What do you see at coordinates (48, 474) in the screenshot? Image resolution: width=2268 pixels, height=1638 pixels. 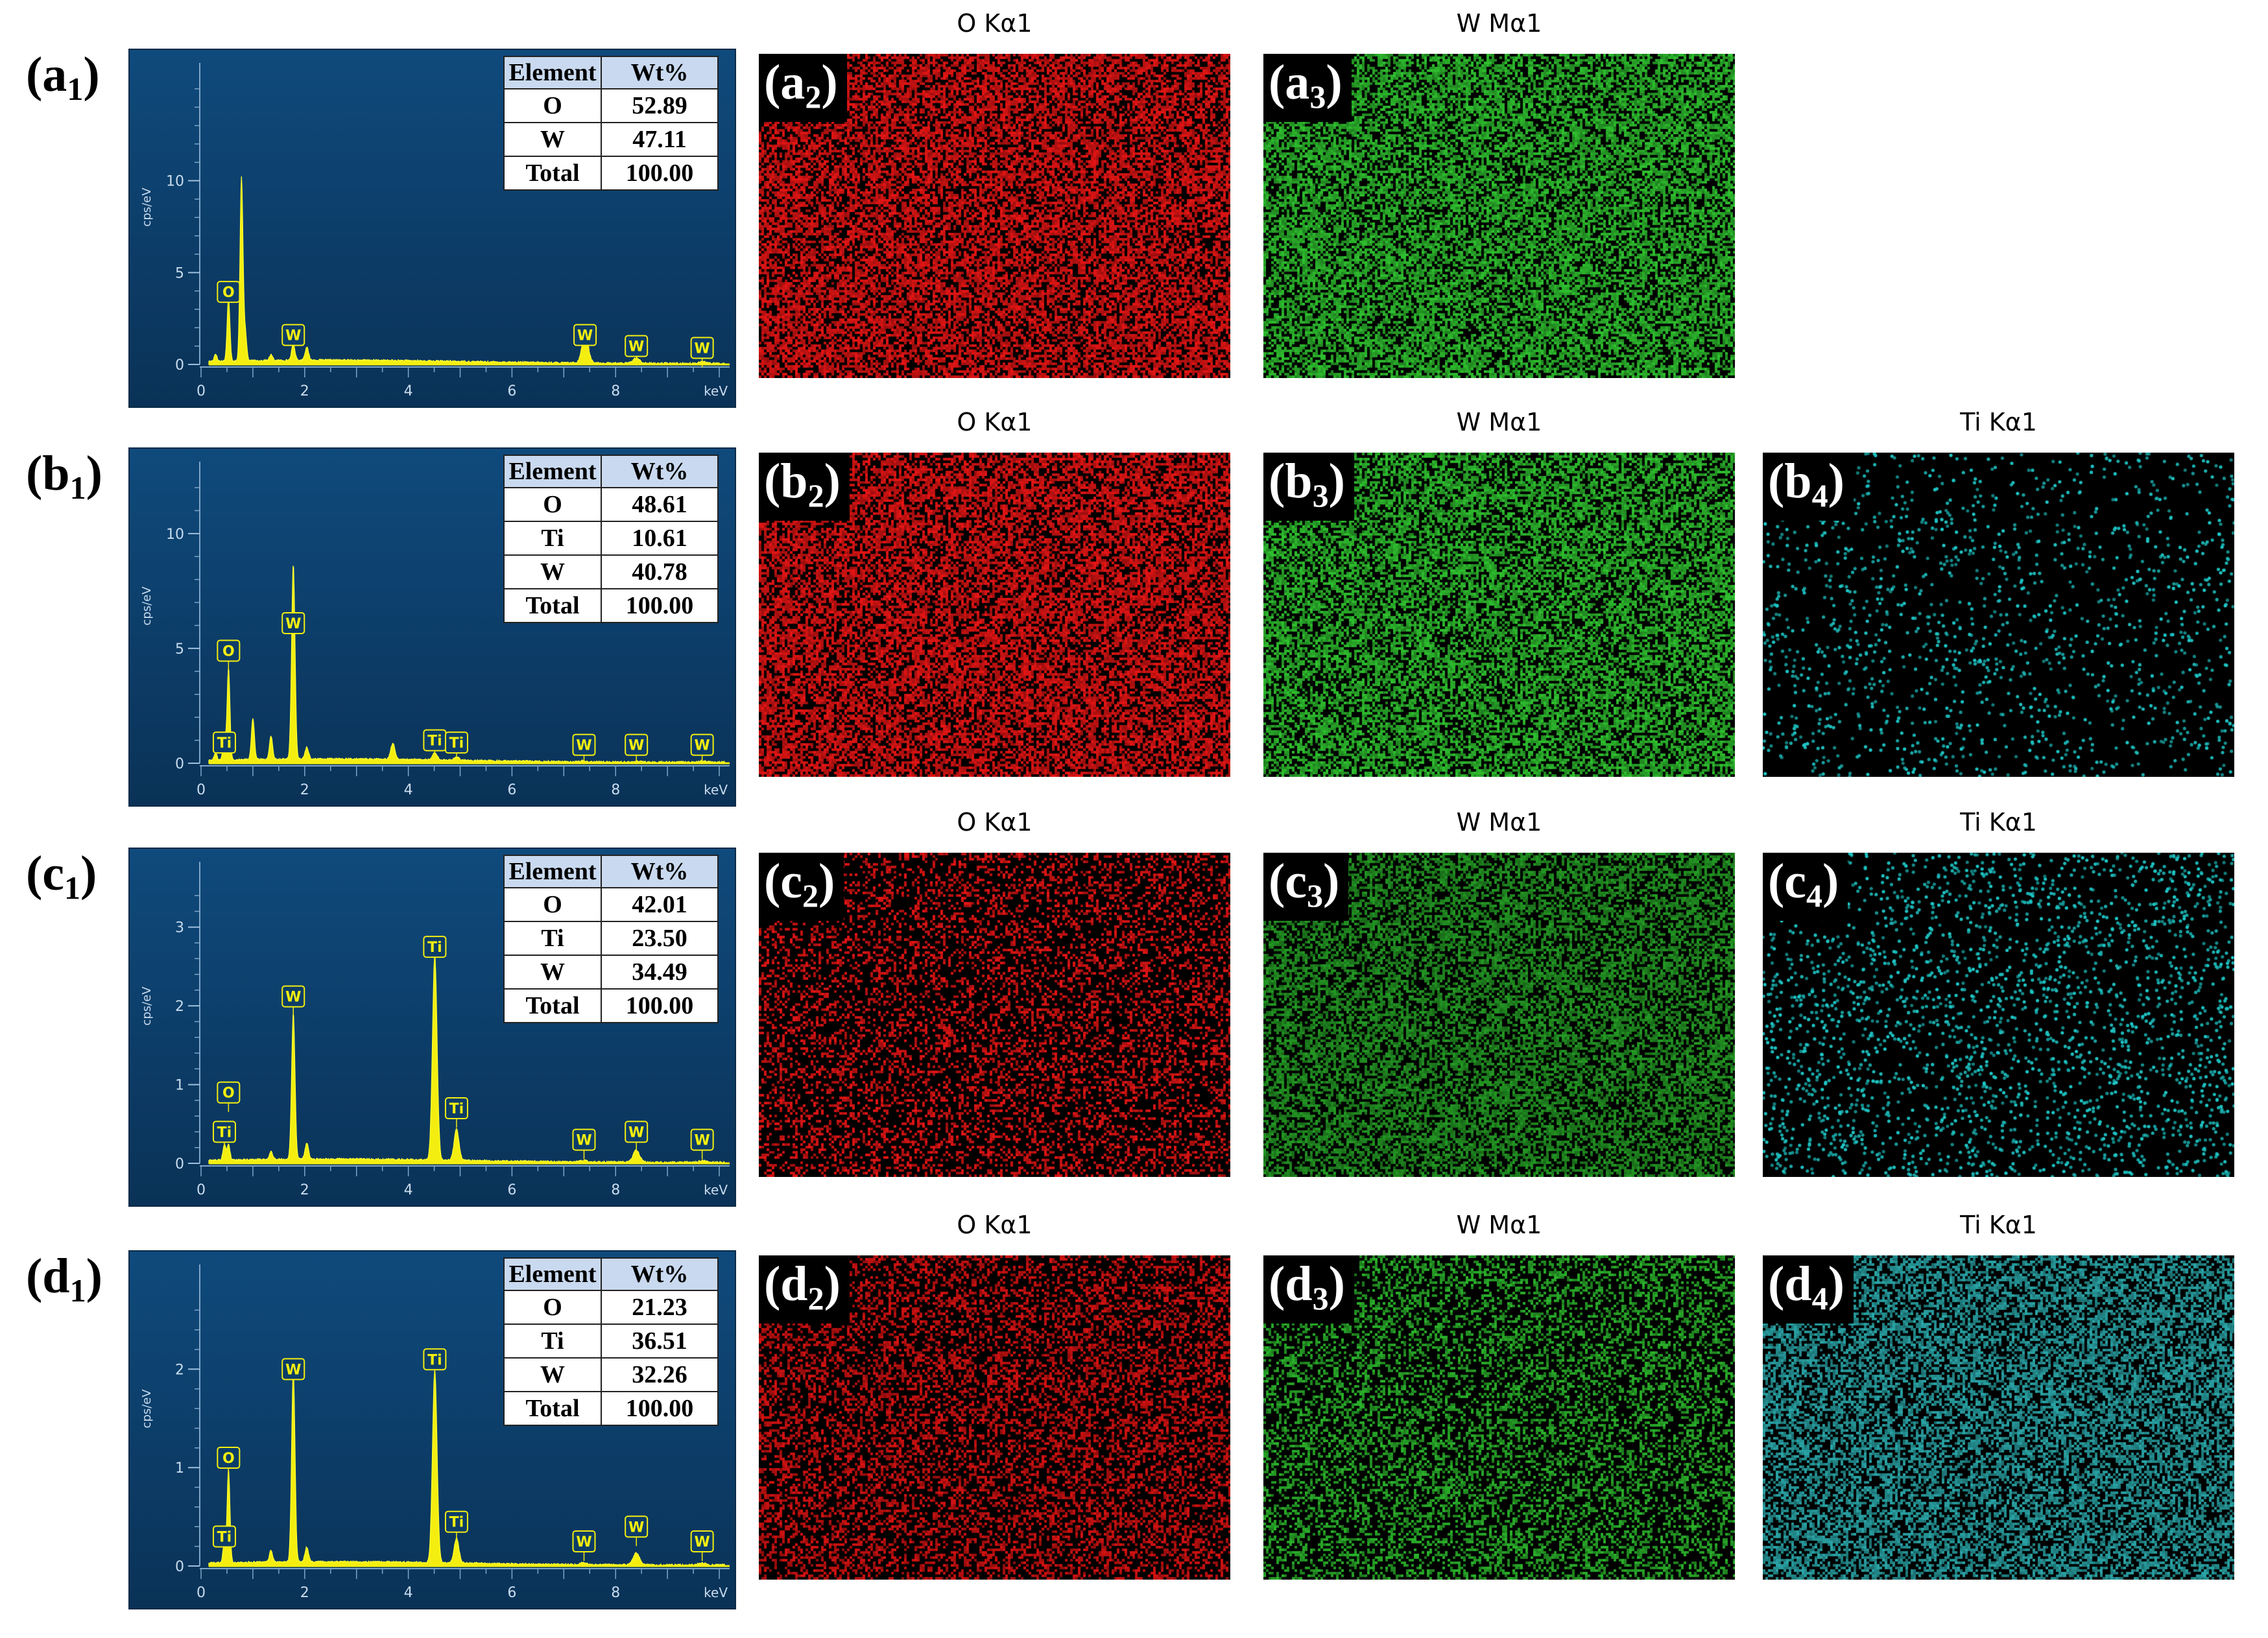 I see `label-main: (b` at bounding box center [48, 474].